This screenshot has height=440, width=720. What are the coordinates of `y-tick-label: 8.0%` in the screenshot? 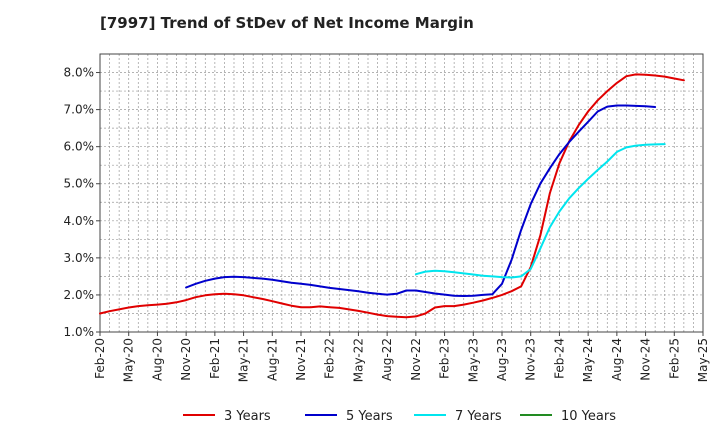 It's located at (79, 73).